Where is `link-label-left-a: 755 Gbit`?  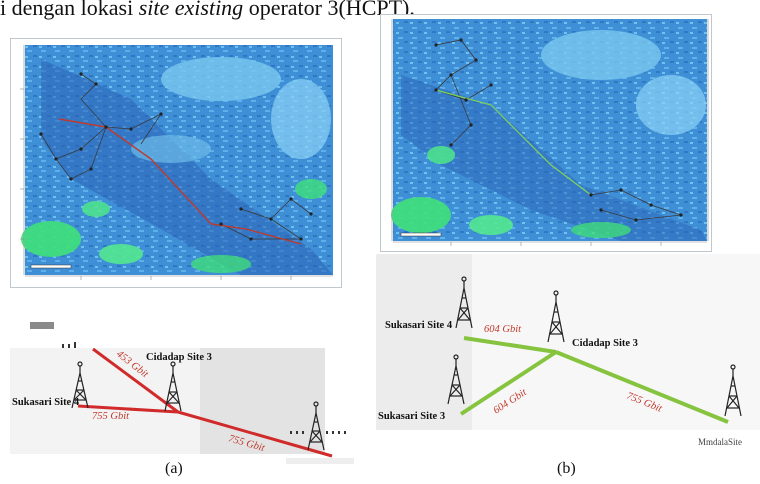 link-label-left-a: 755 Gbit is located at coordinates (111, 416).